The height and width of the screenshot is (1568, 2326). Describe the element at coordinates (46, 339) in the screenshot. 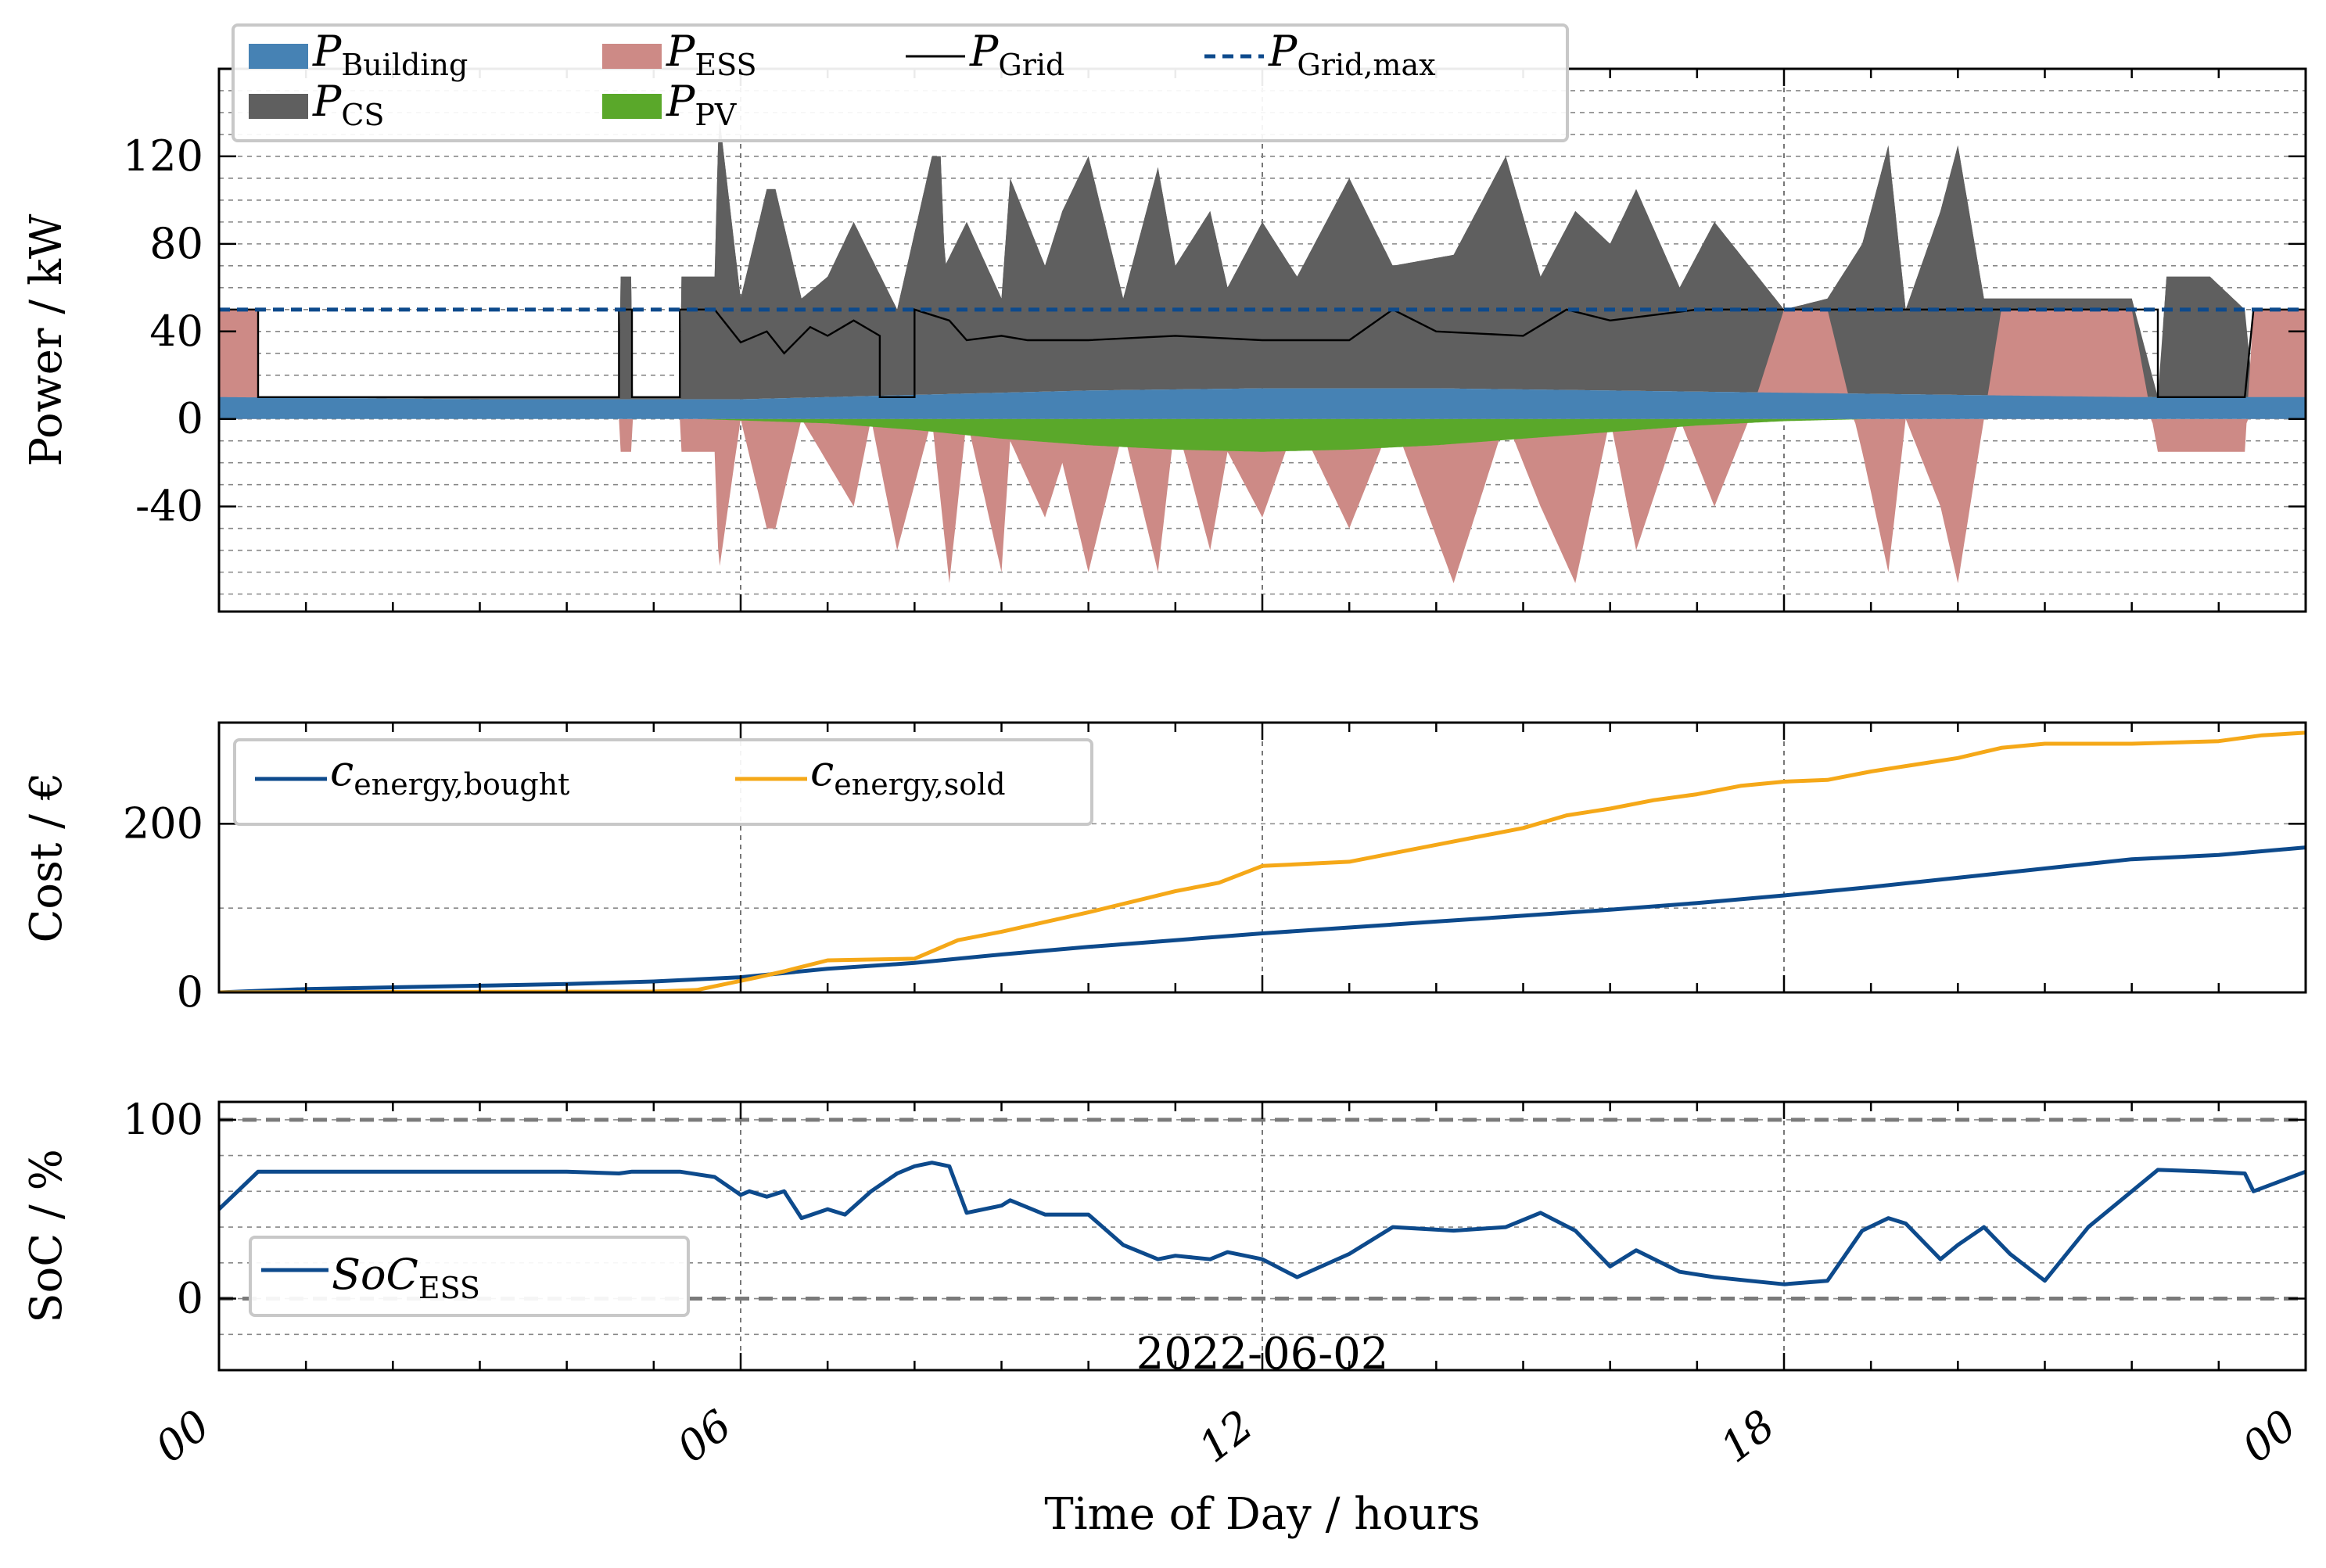

I see `y-axis-label: Power / kW` at that location.